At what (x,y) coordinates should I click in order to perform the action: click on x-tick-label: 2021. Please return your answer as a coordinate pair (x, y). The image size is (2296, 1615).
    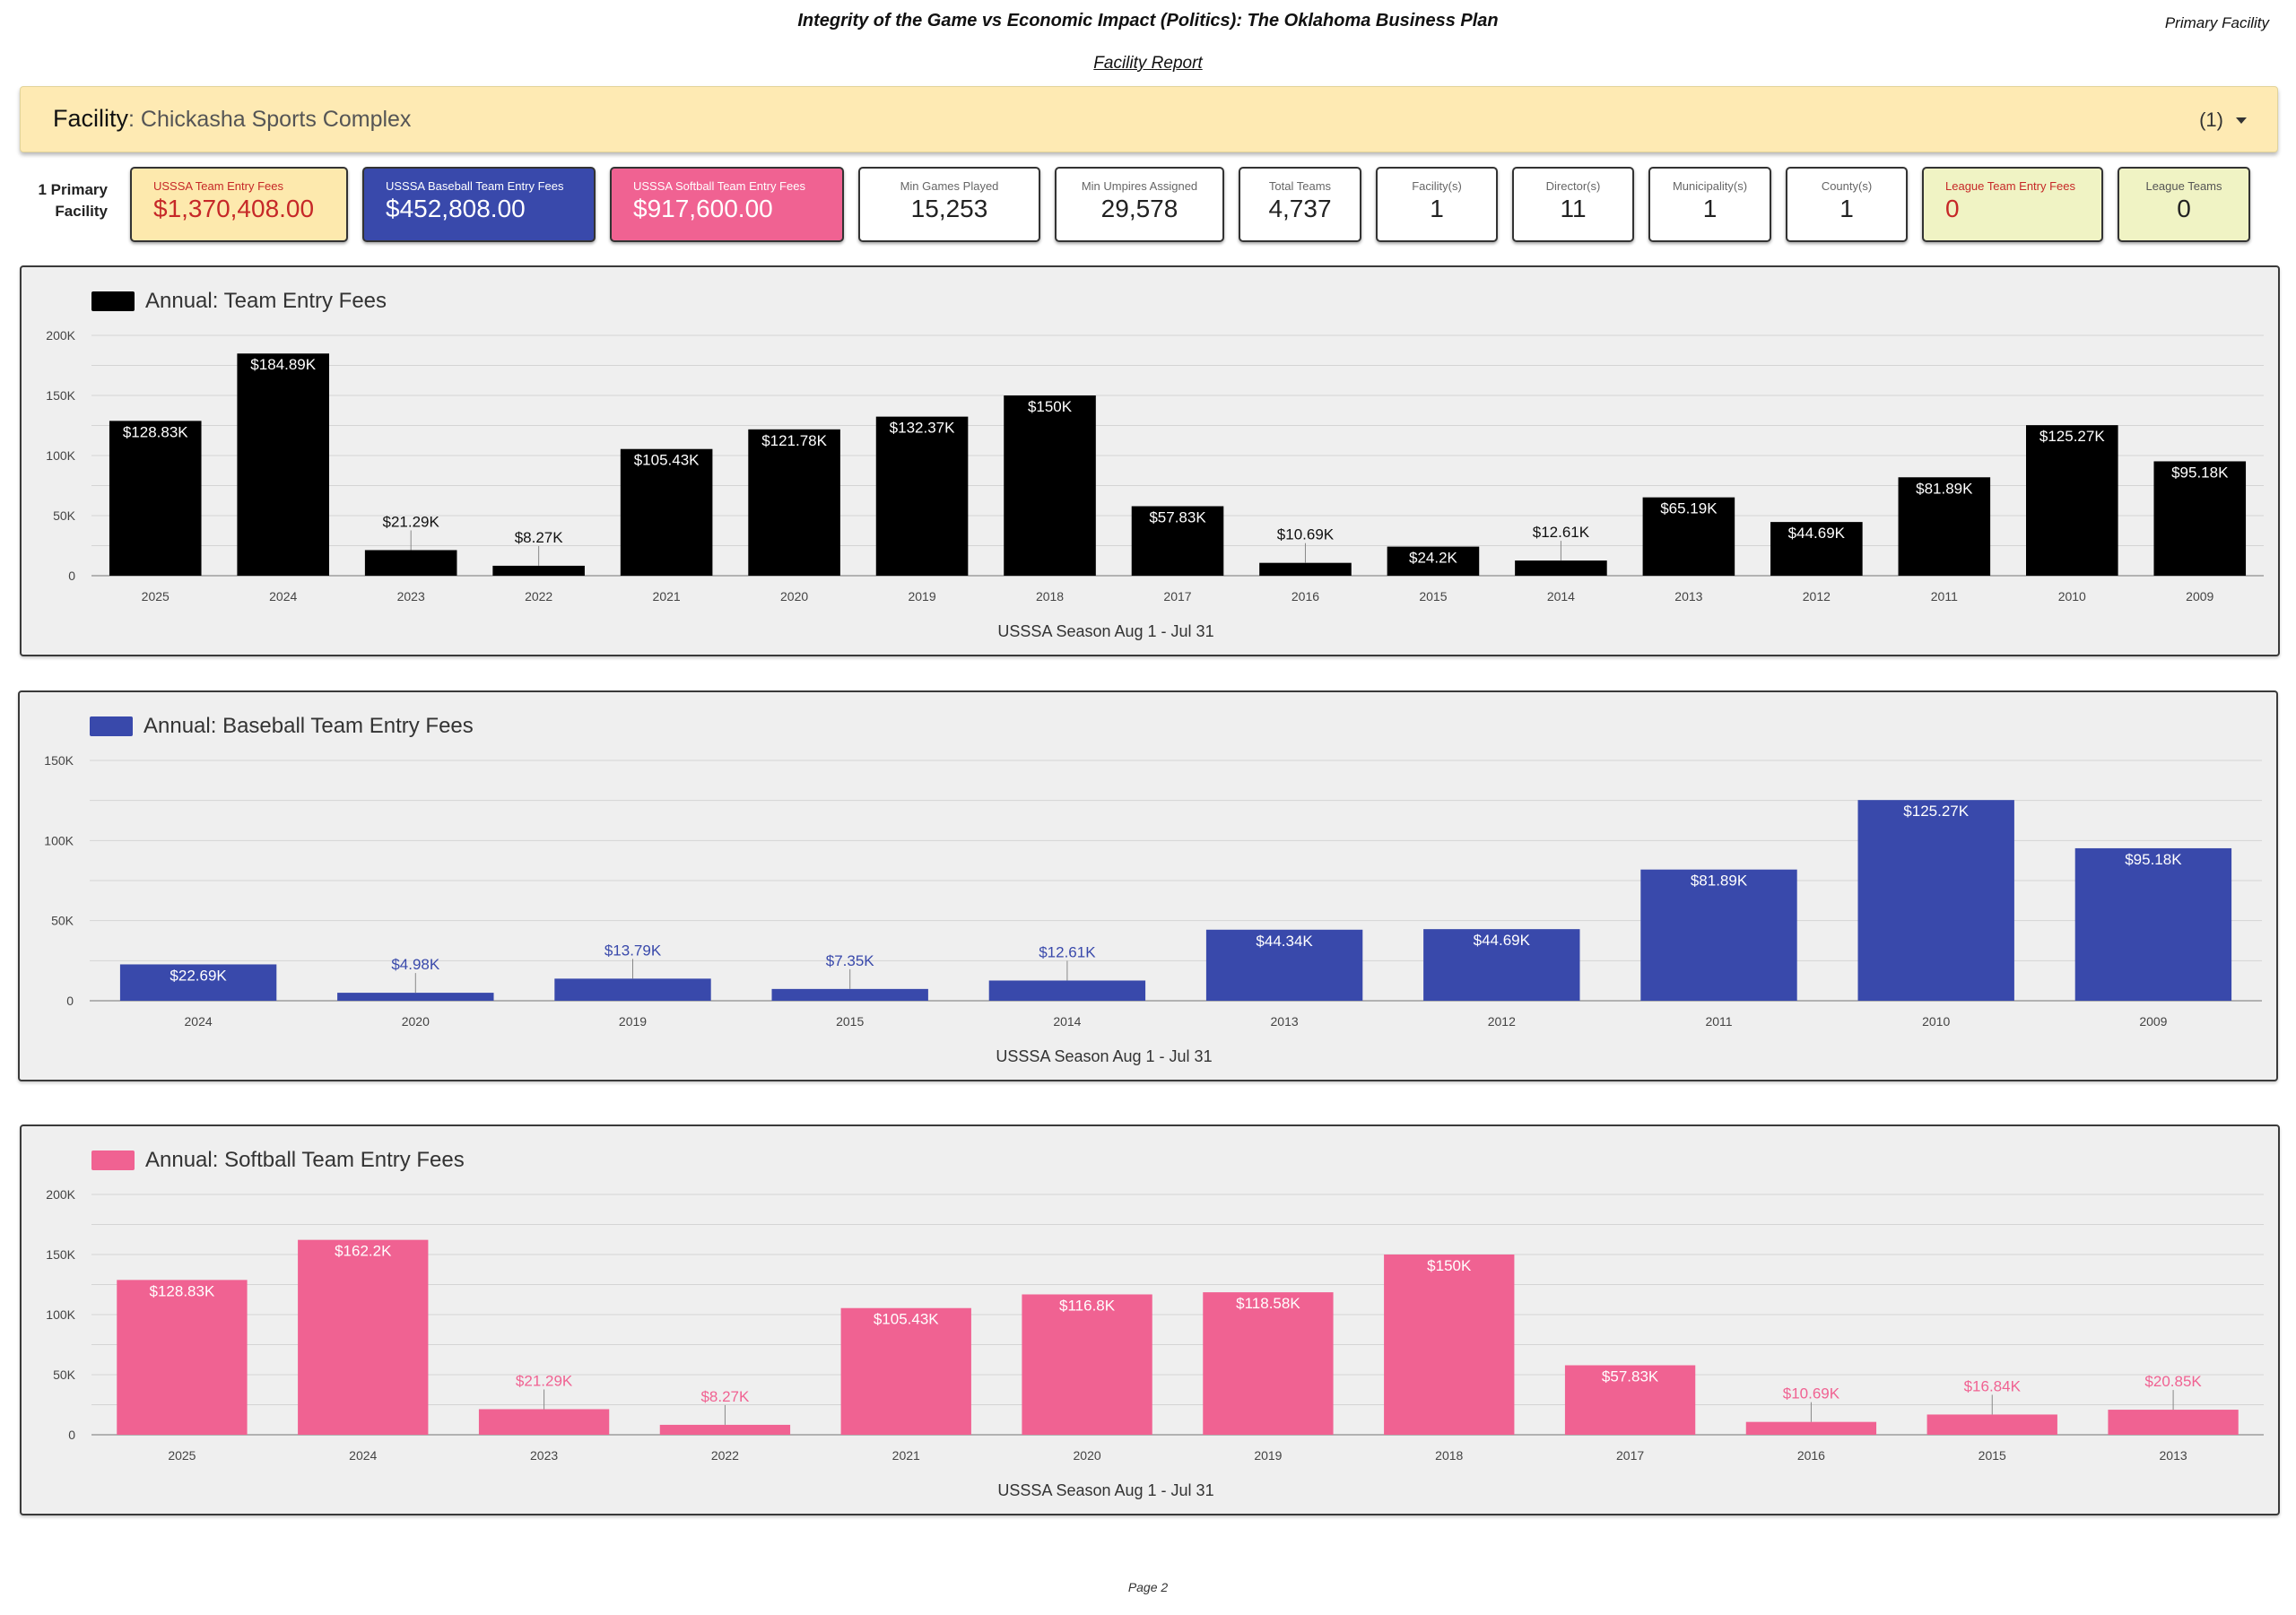
    Looking at the image, I should click on (906, 1455).